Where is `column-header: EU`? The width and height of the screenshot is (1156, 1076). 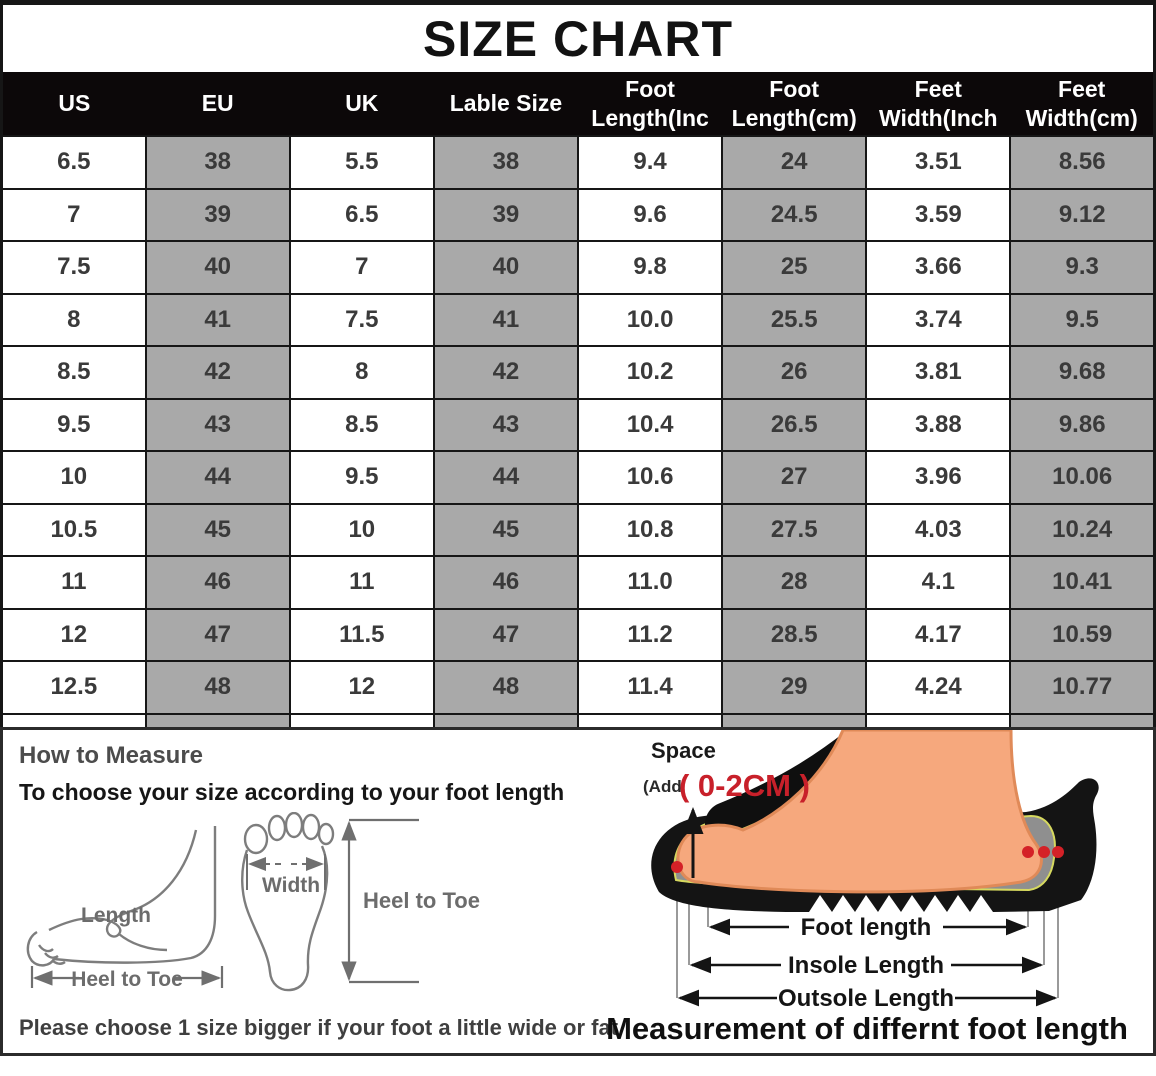
column-header: EU is located at coordinates (217, 104).